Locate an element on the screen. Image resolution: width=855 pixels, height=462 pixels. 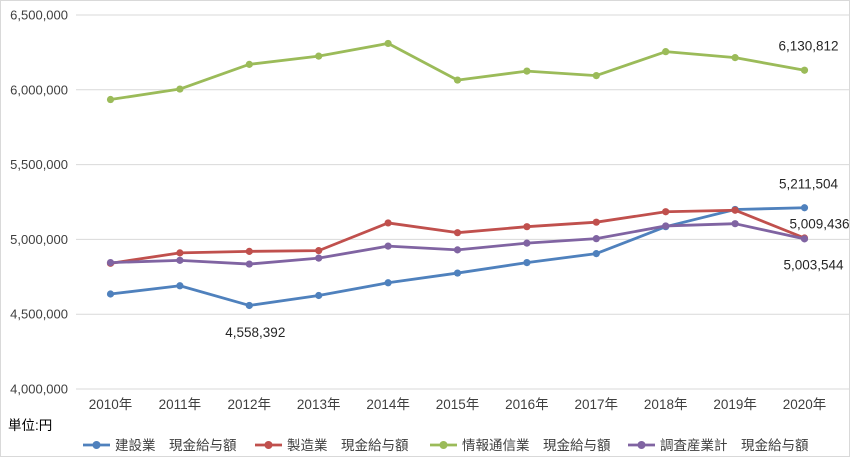
legend-item-label-2: 情報通信業 現金給与額 is located at coordinates (536, 445).